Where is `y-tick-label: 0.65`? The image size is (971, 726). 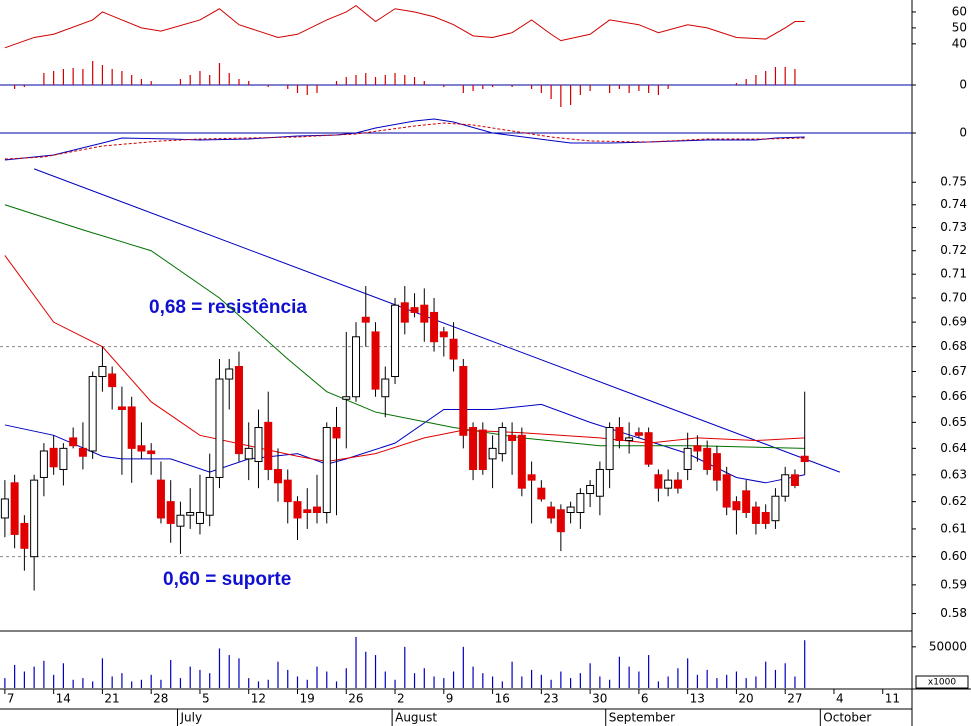
y-tick-label: 0.65 is located at coordinates (953, 422).